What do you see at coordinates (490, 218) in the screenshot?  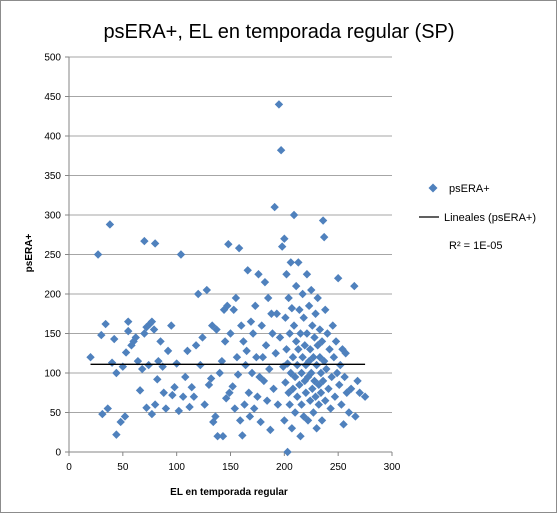 I see `legend-trendline-label: Lineales (psERA+)` at bounding box center [490, 218].